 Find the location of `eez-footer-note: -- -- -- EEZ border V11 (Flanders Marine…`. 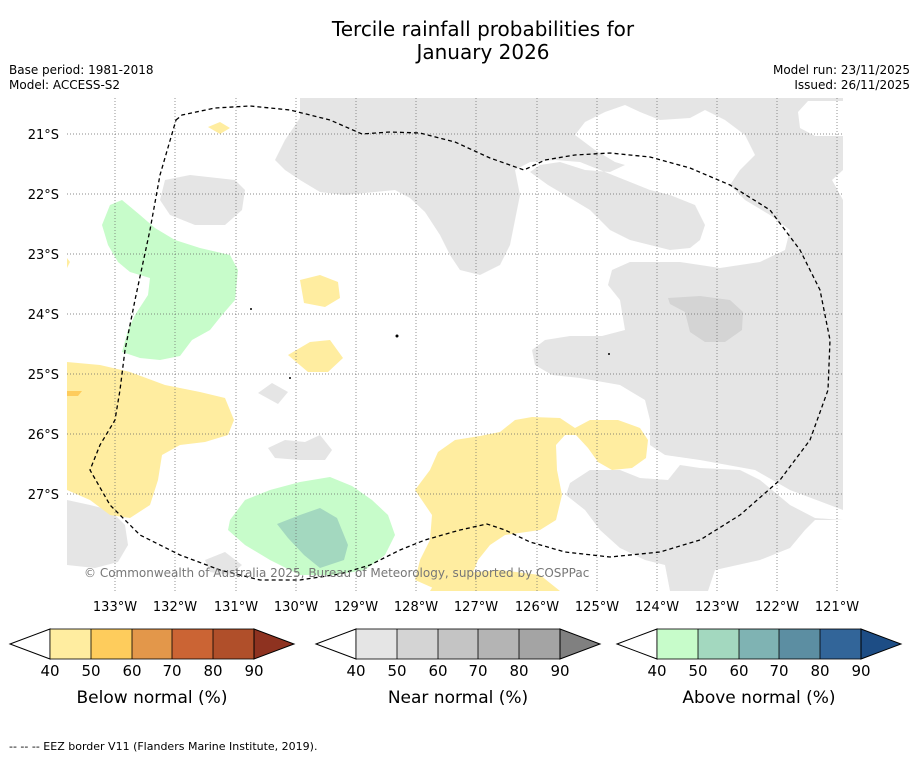

eez-footer-note: -- -- -- EEZ border V11 (Flanders Marine… is located at coordinates (163, 746).